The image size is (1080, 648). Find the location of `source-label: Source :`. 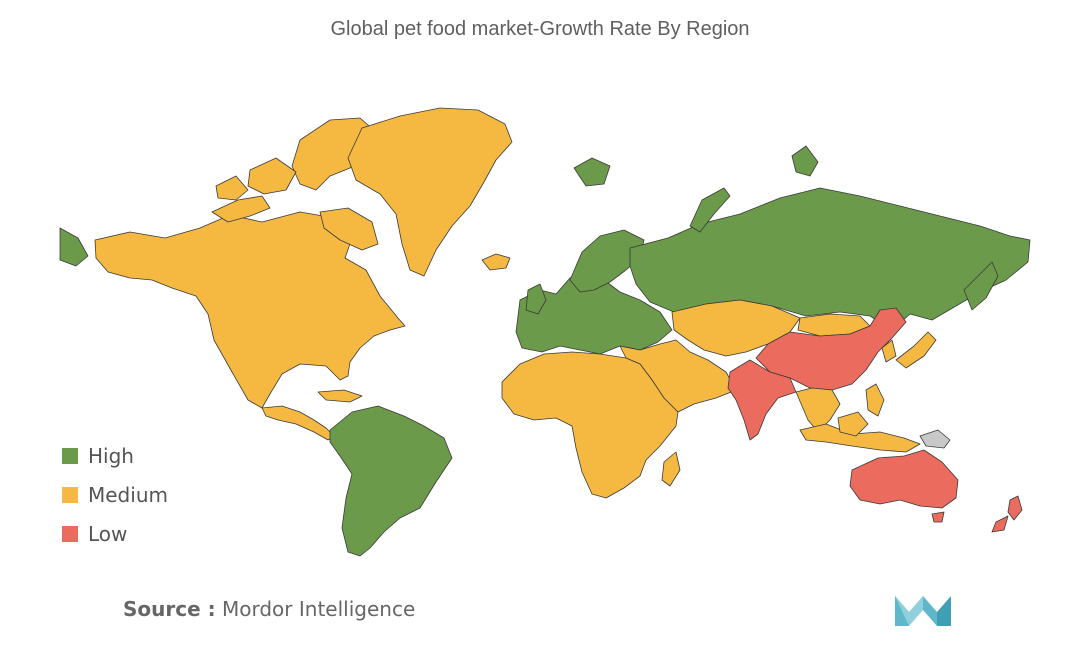

source-label: Source : is located at coordinates (169, 609).